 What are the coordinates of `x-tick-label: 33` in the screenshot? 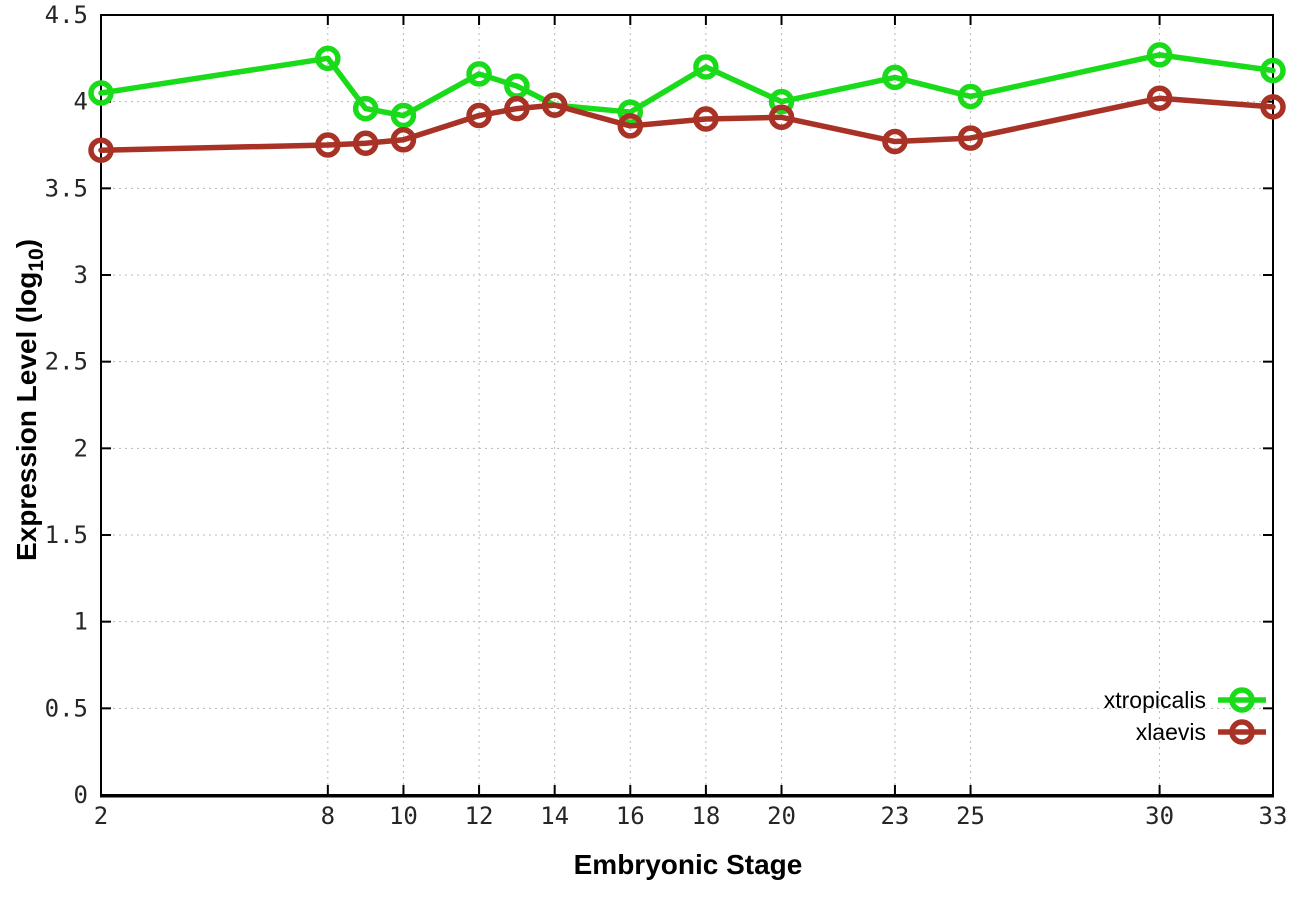 It's located at (1273, 816).